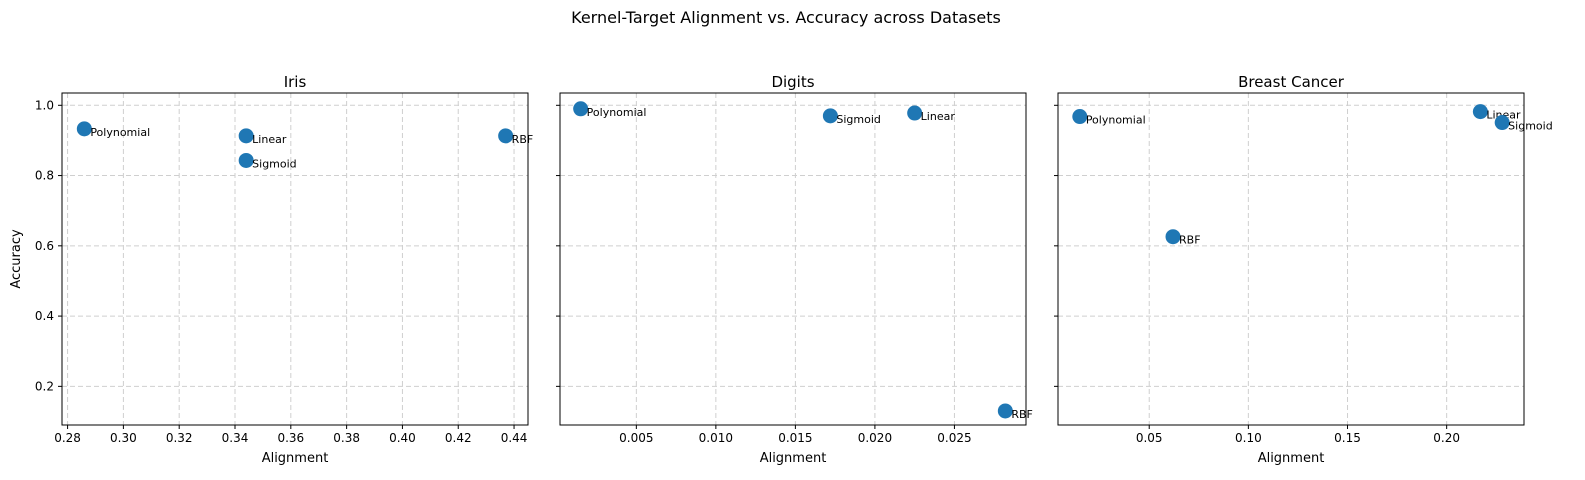  Describe the element at coordinates (636, 438) in the screenshot. I see `x-tick-label: 0.005` at that location.